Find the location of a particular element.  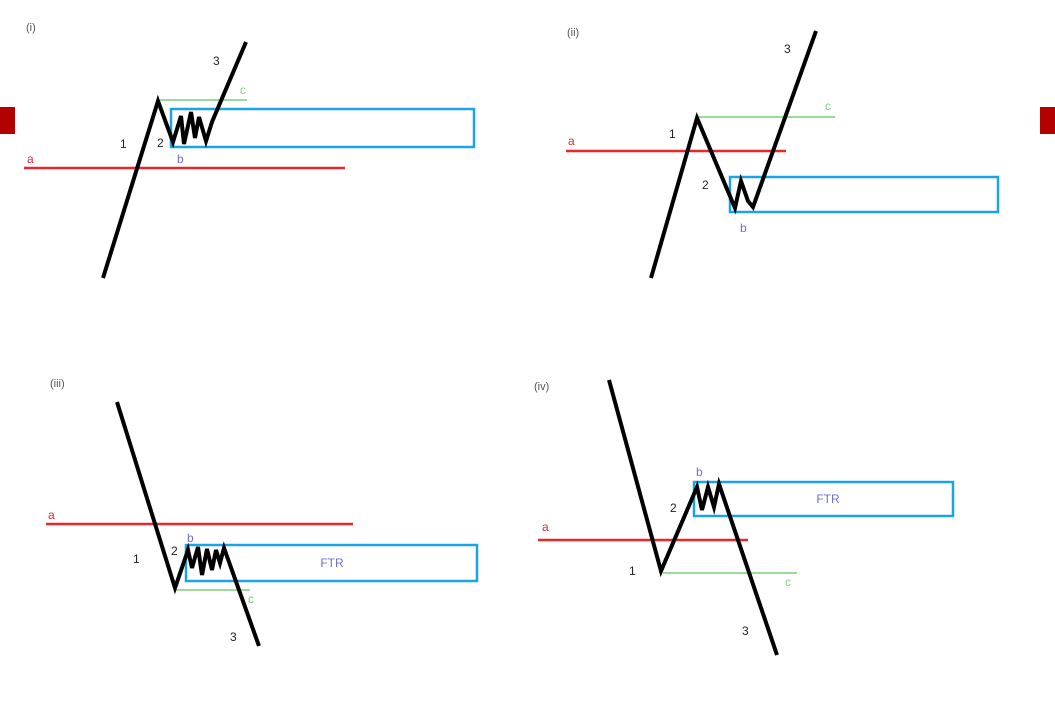

panel-2: (ii) a c 1 2 3 b is located at coordinates (783, 153).